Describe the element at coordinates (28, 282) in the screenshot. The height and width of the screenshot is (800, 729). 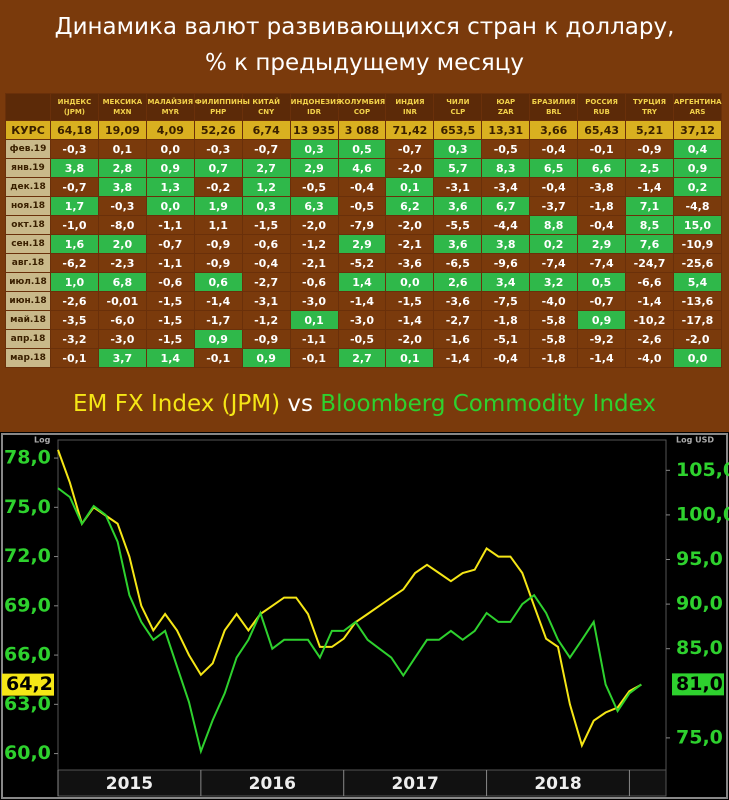
I see `row-label: июл.18` at that location.